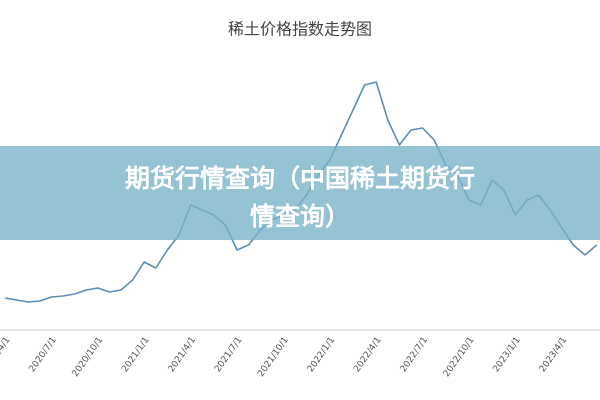 Image resolution: width=600 pixels, height=400 pixels. Describe the element at coordinates (43, 354) in the screenshot. I see `x-tick-label: 2020/7/1` at that location.